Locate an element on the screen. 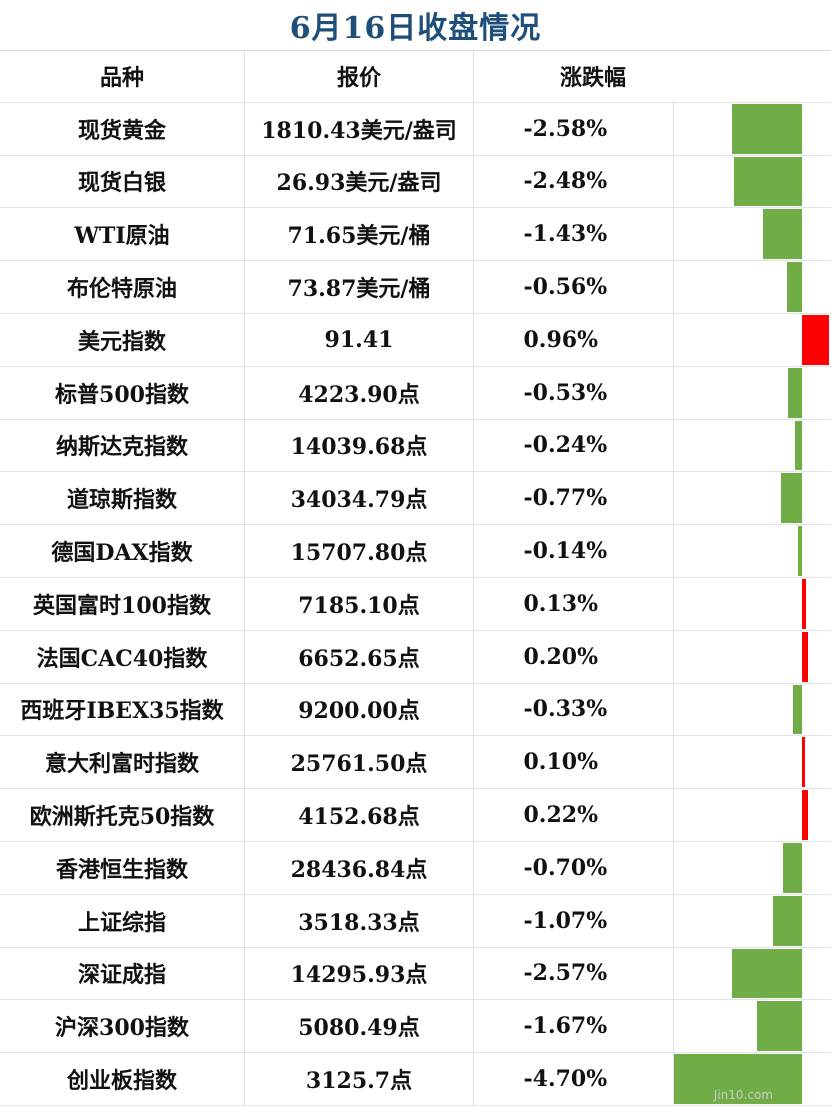 Image resolution: width=831 pixels, height=1108 pixels. row-change-cell: 0.22% is located at coordinates (574, 815).